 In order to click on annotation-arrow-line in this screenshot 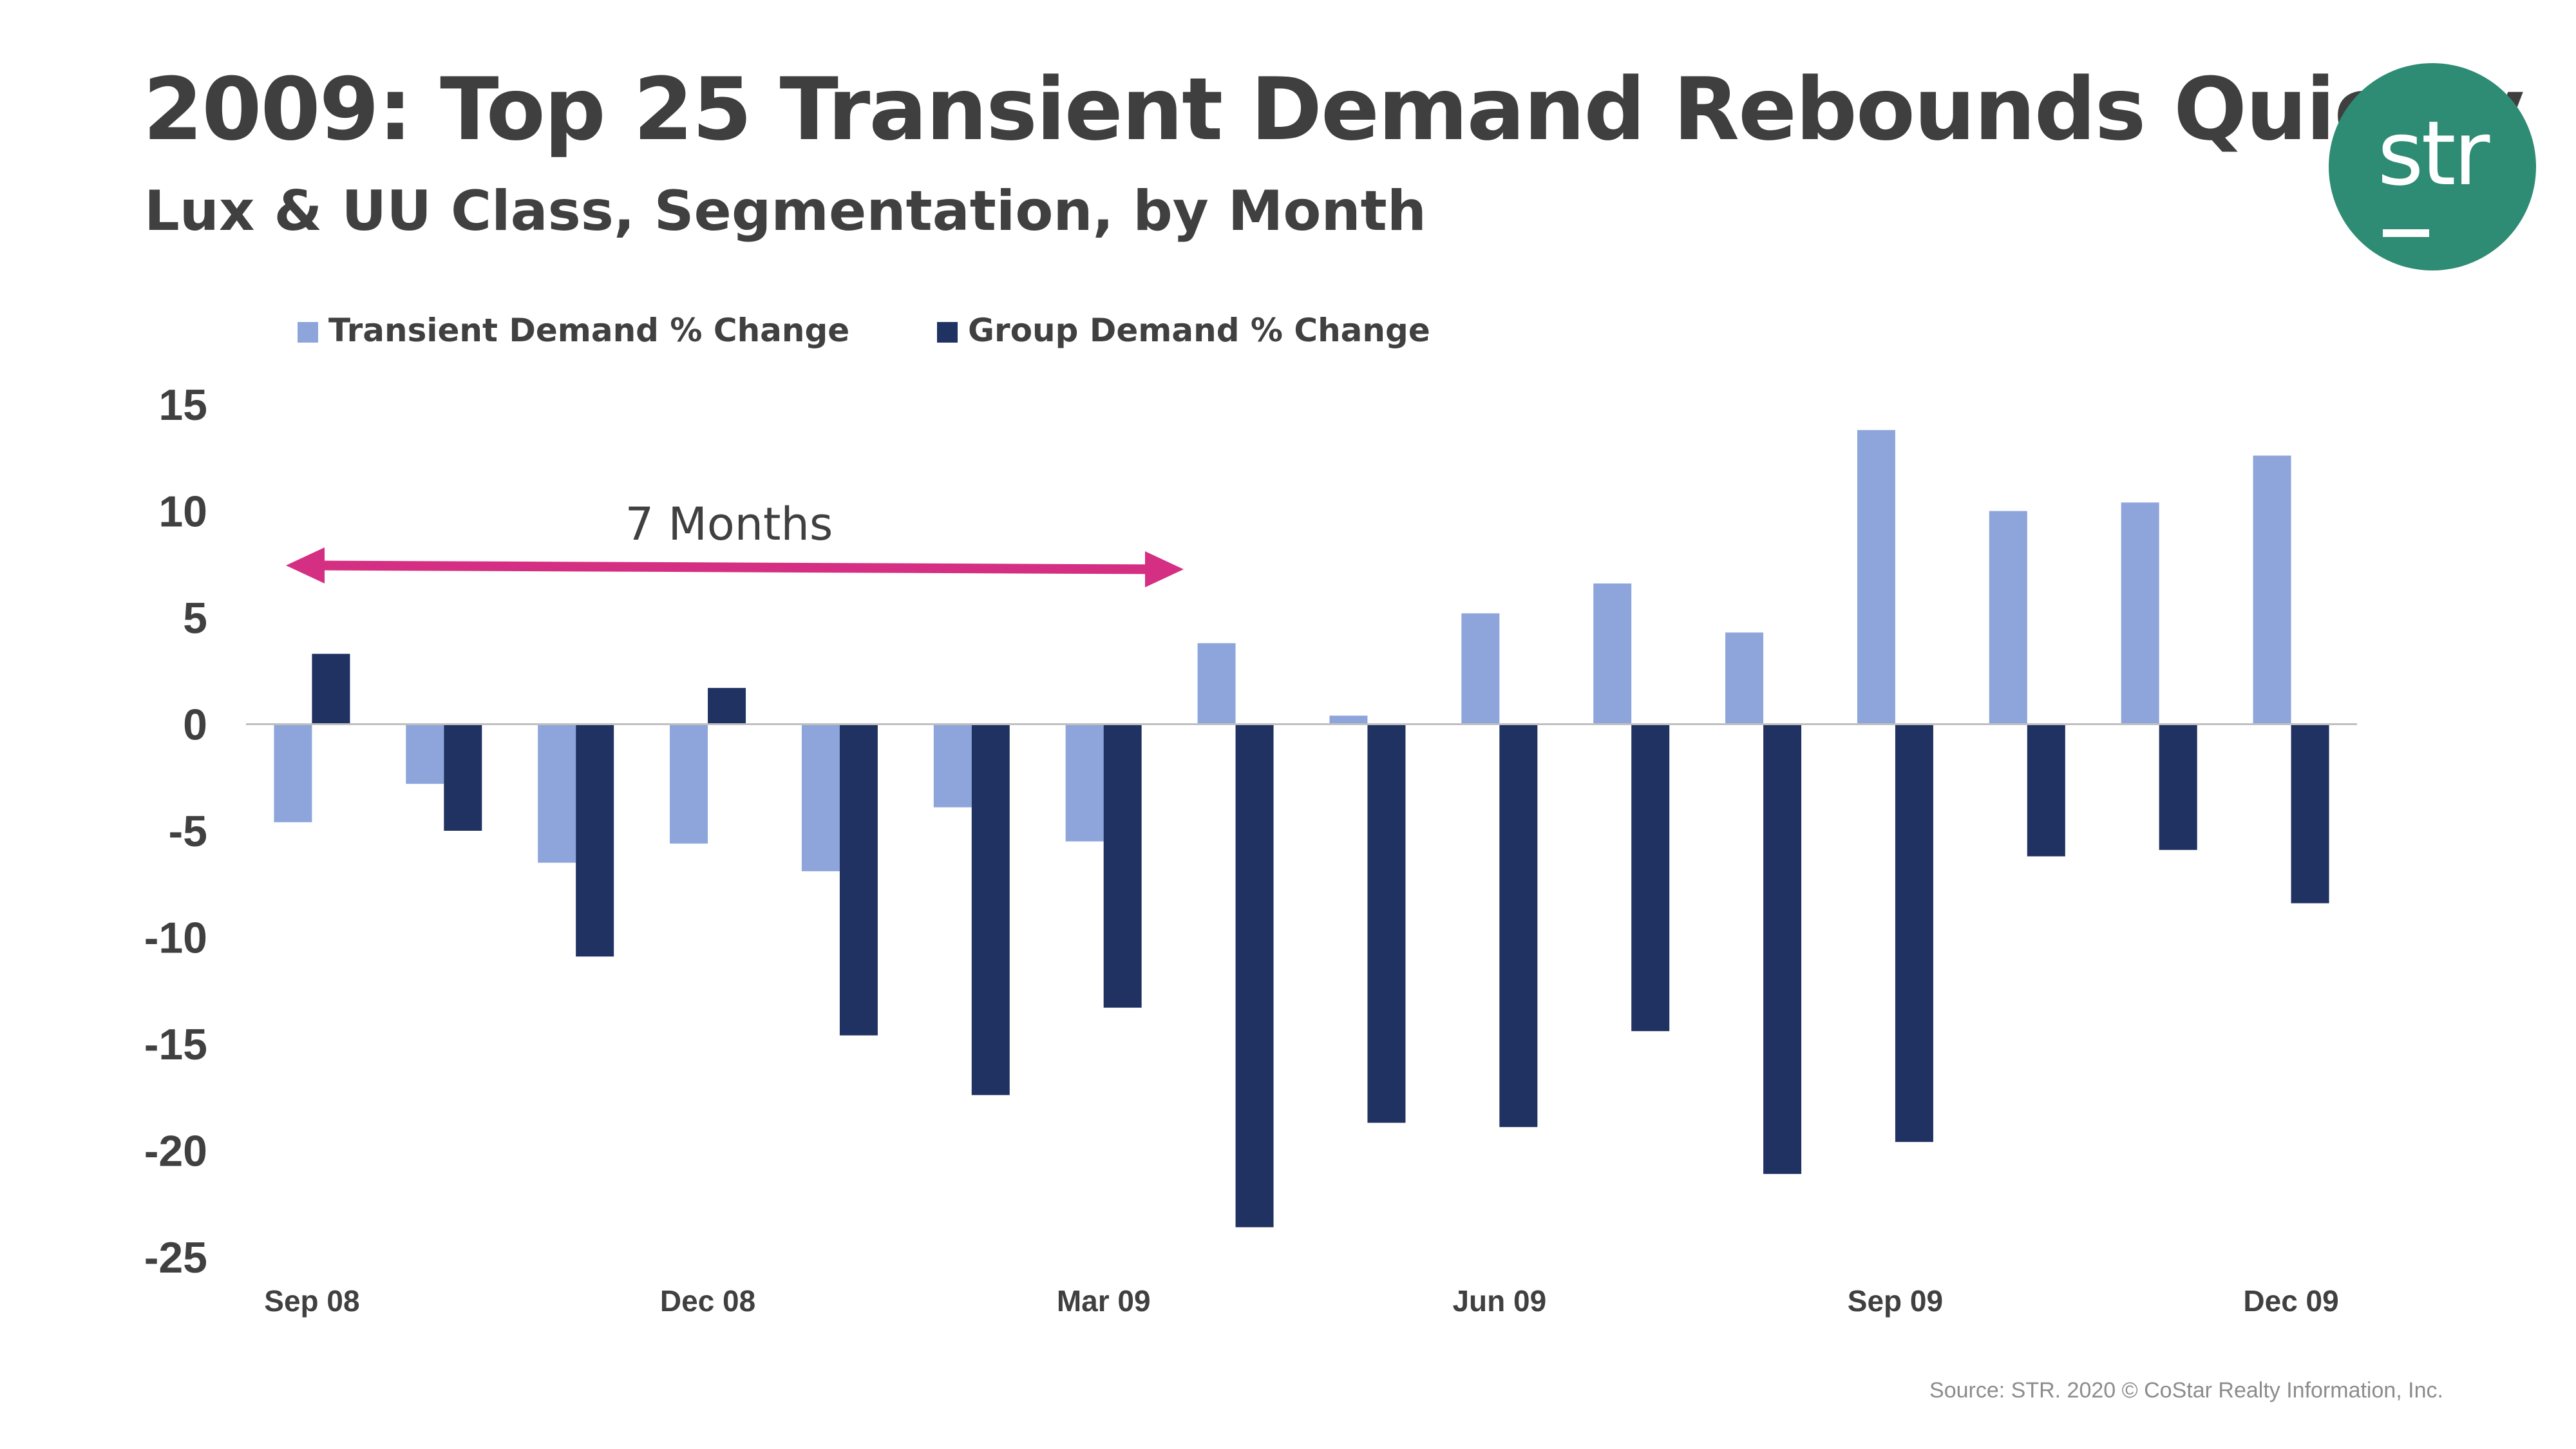, I will do `click(735, 567)`.